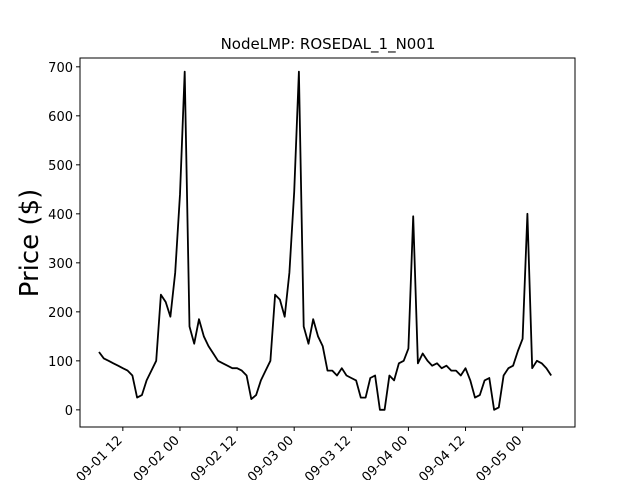 The height and width of the screenshot is (484, 640). I want to click on y-tick-label: 100, so click(60, 362).